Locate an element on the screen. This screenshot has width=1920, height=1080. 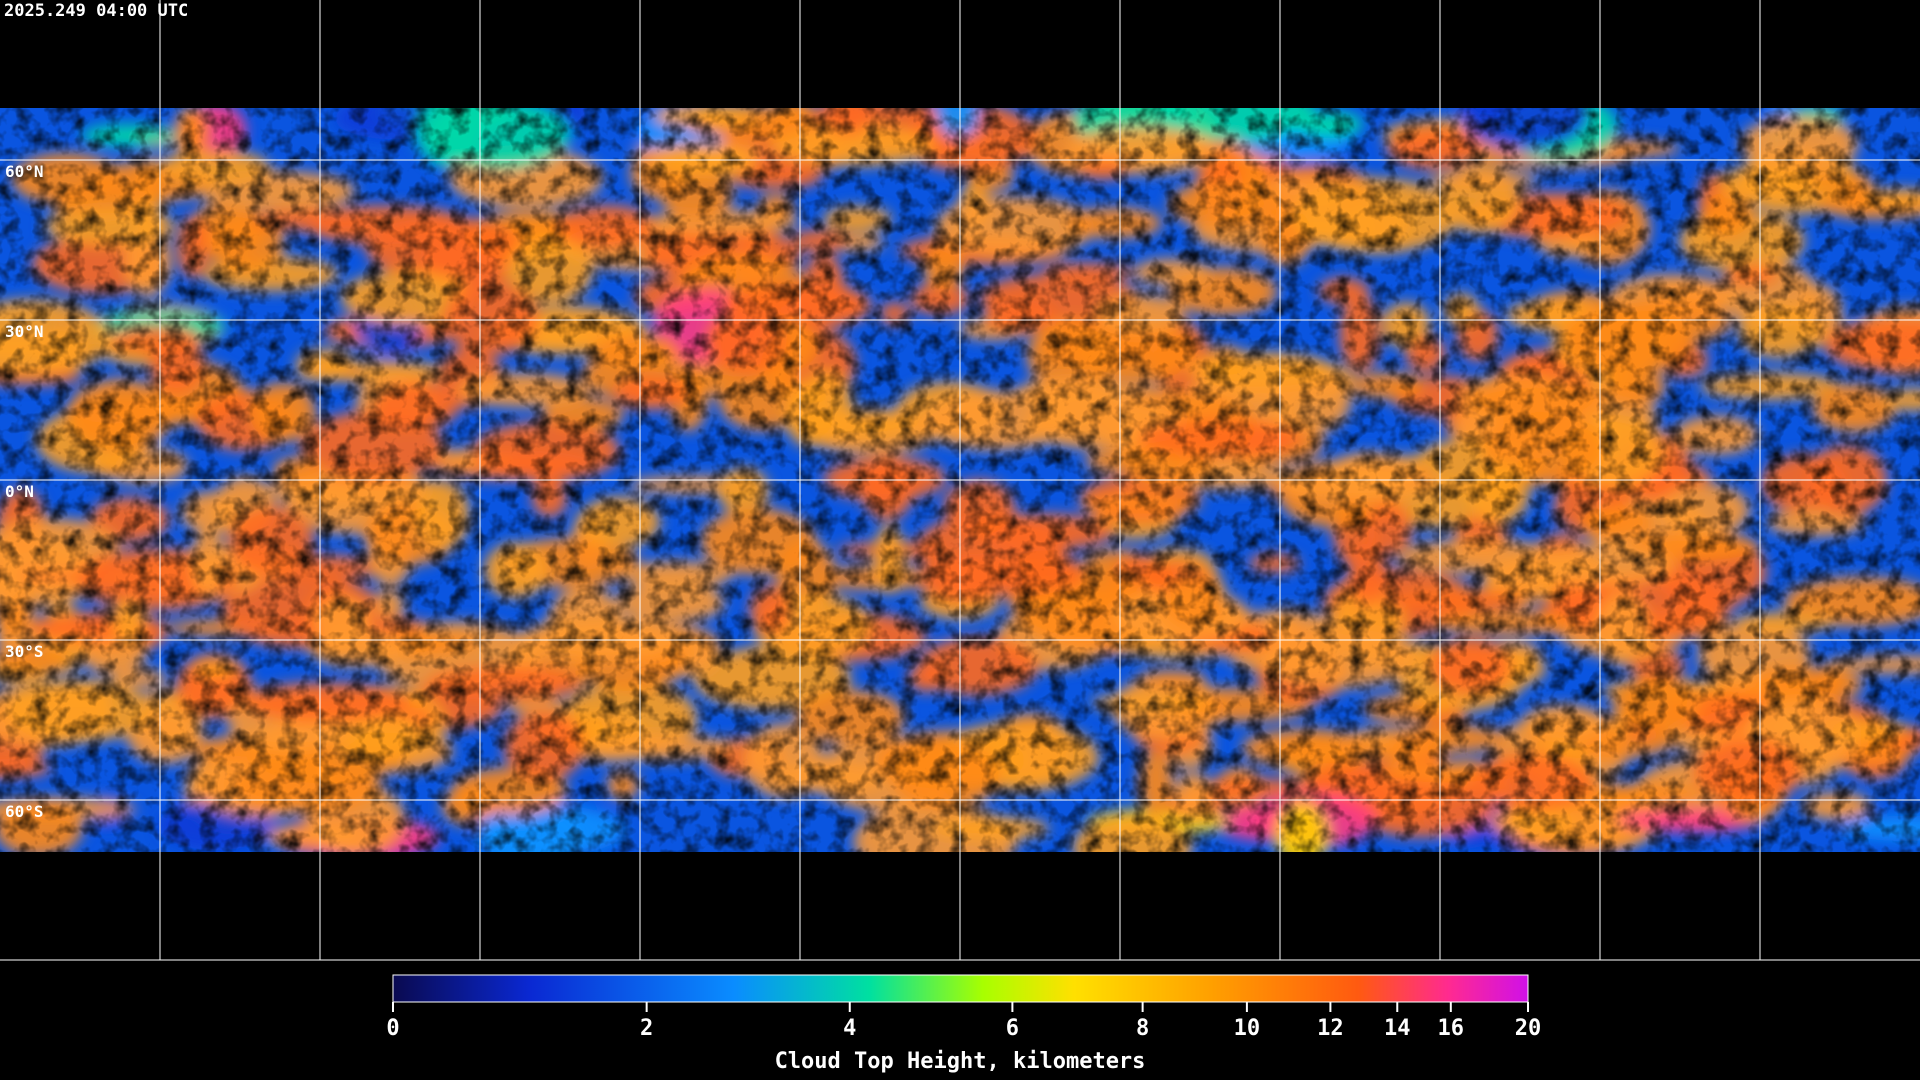
latitude-label: 60°N is located at coordinates (24, 171).